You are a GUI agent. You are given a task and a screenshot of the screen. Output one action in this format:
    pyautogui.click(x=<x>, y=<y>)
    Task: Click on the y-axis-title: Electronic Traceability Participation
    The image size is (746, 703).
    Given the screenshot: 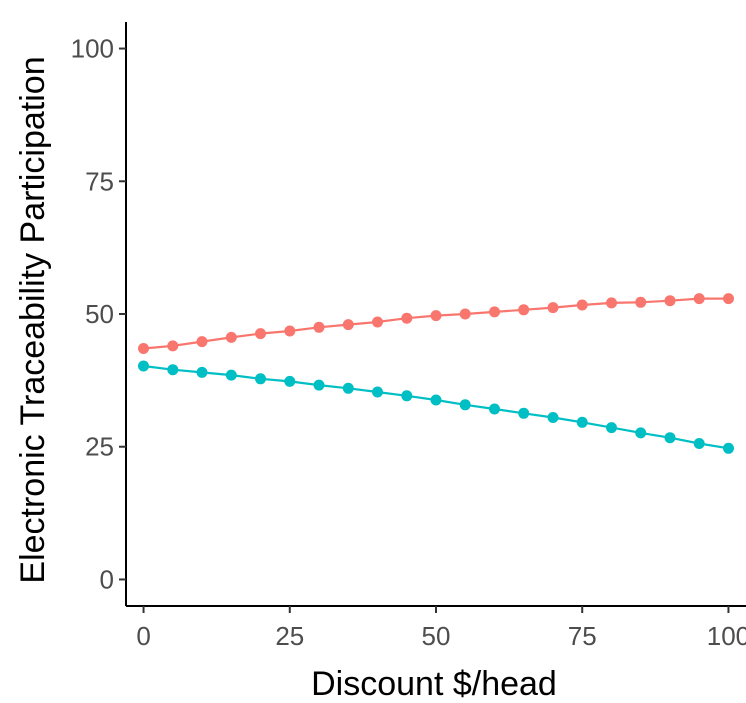 What is the action you would take?
    pyautogui.click(x=33, y=319)
    